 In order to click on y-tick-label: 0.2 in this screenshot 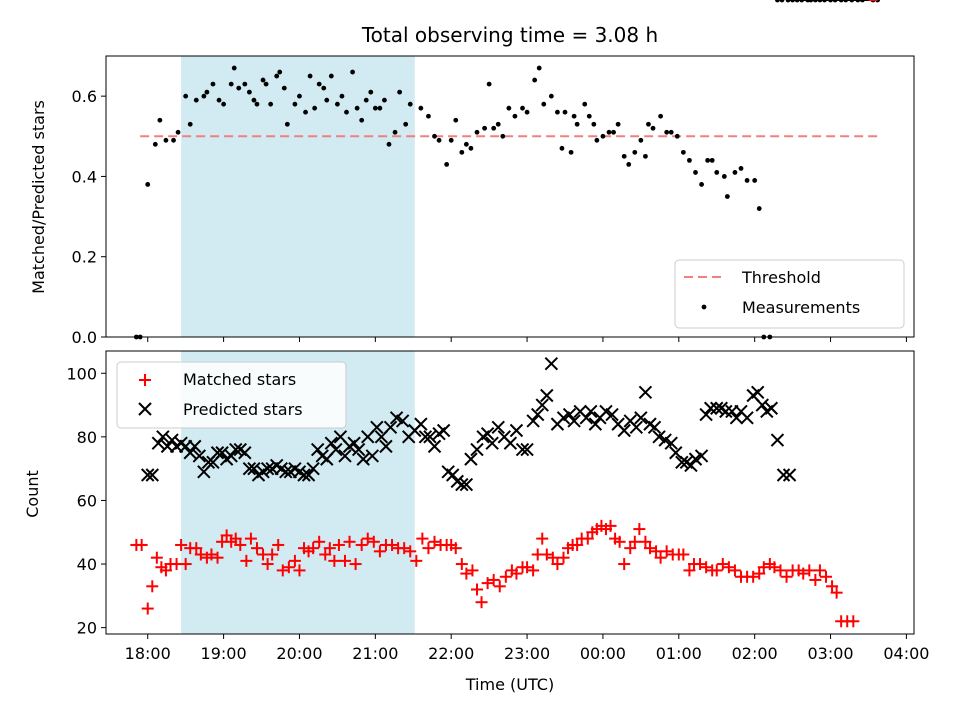, I will do `click(84, 257)`.